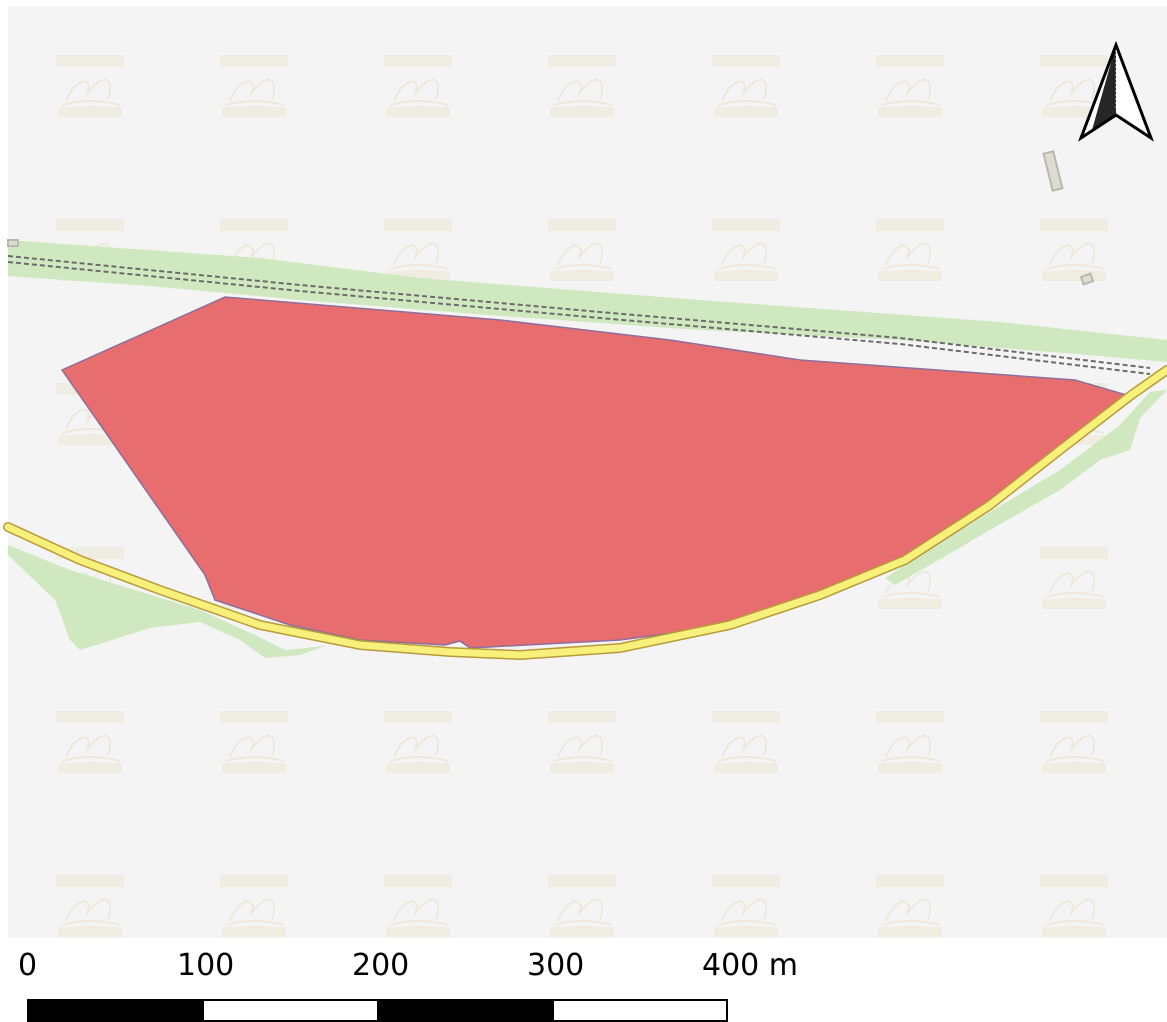 This screenshot has height=1022, width=1167. I want to click on scale-label-200: 200, so click(381, 965).